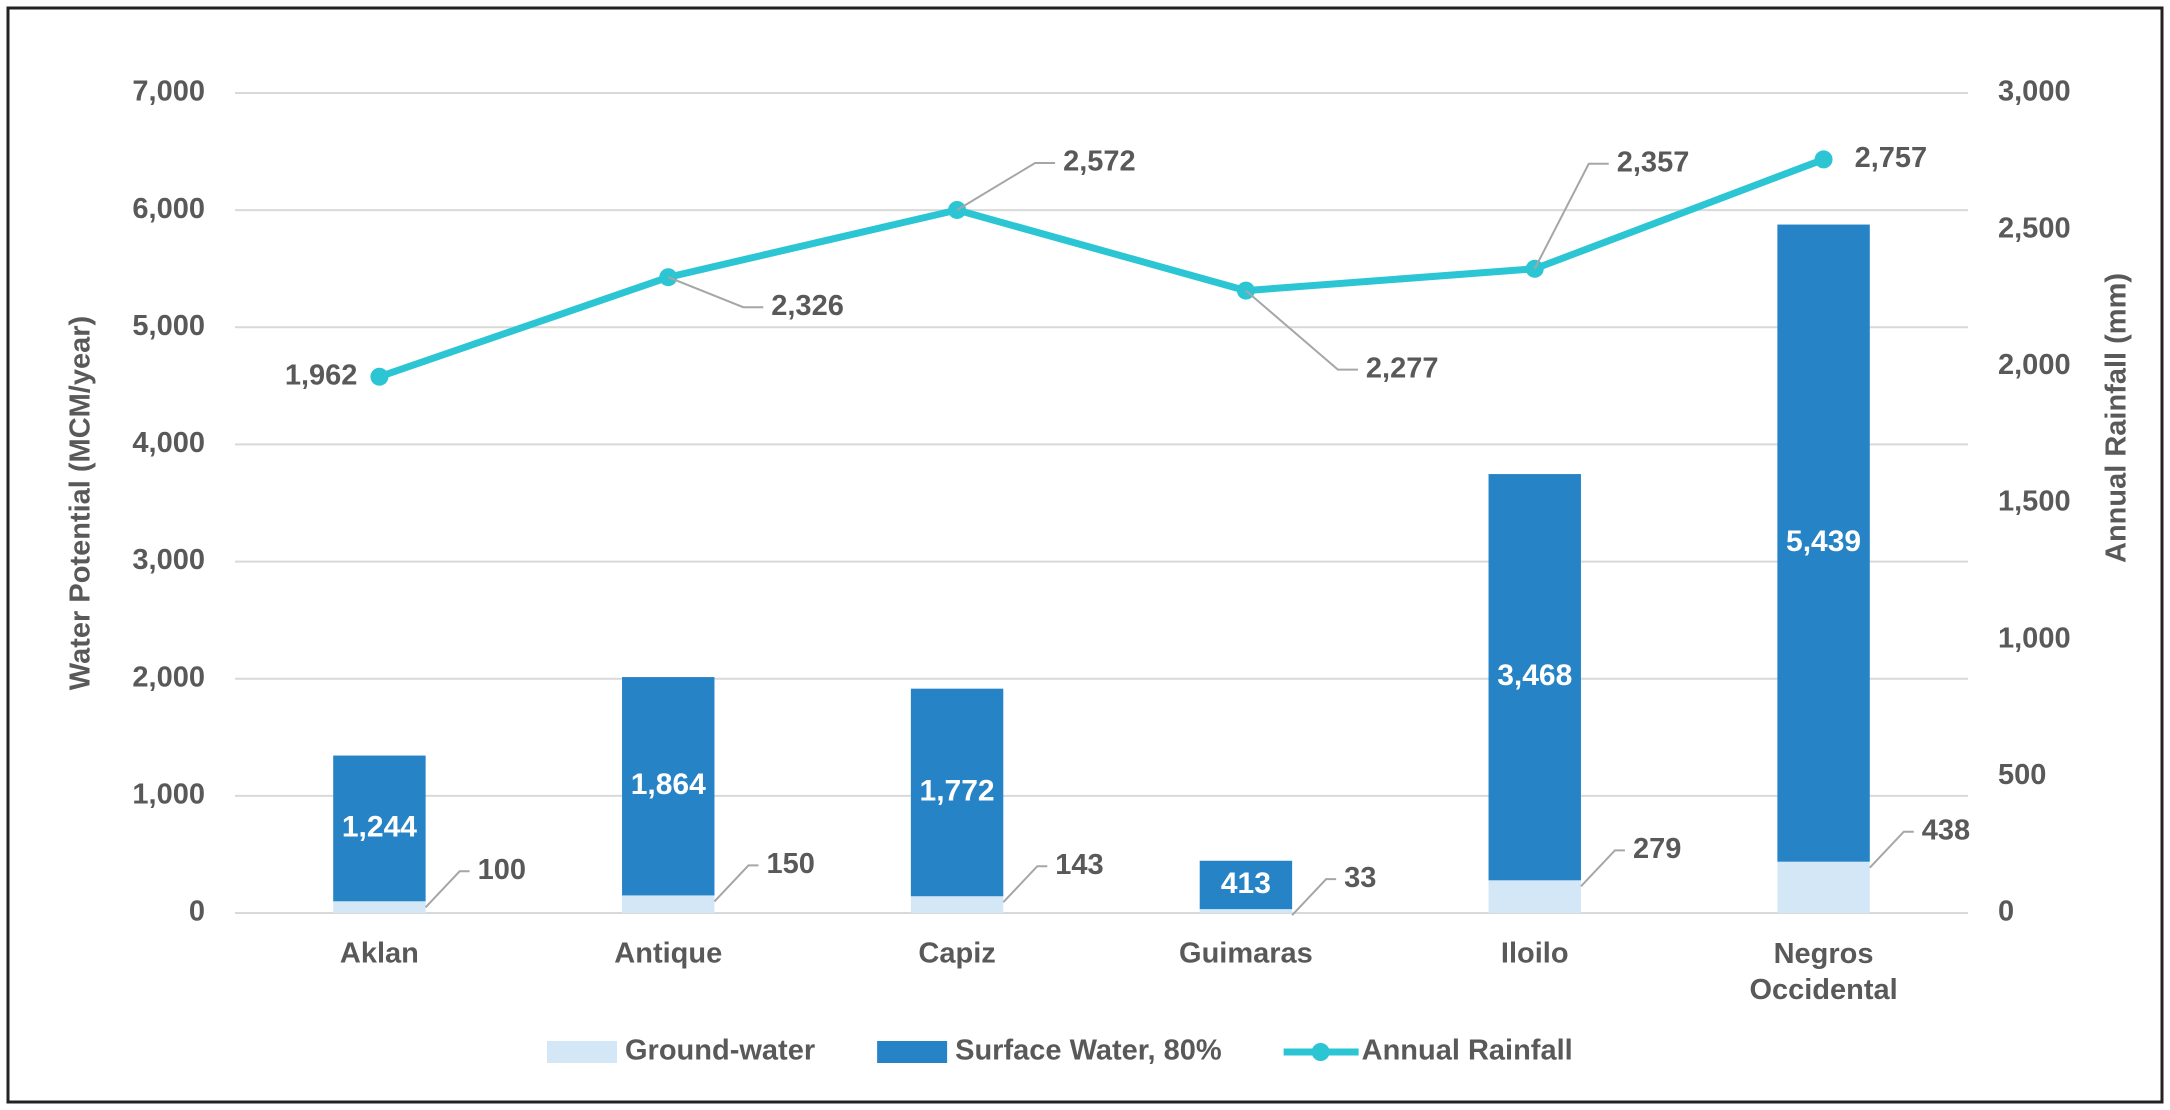 The height and width of the screenshot is (1110, 2170). I want to click on y2-tick-label: 2,000, so click(2034, 365).